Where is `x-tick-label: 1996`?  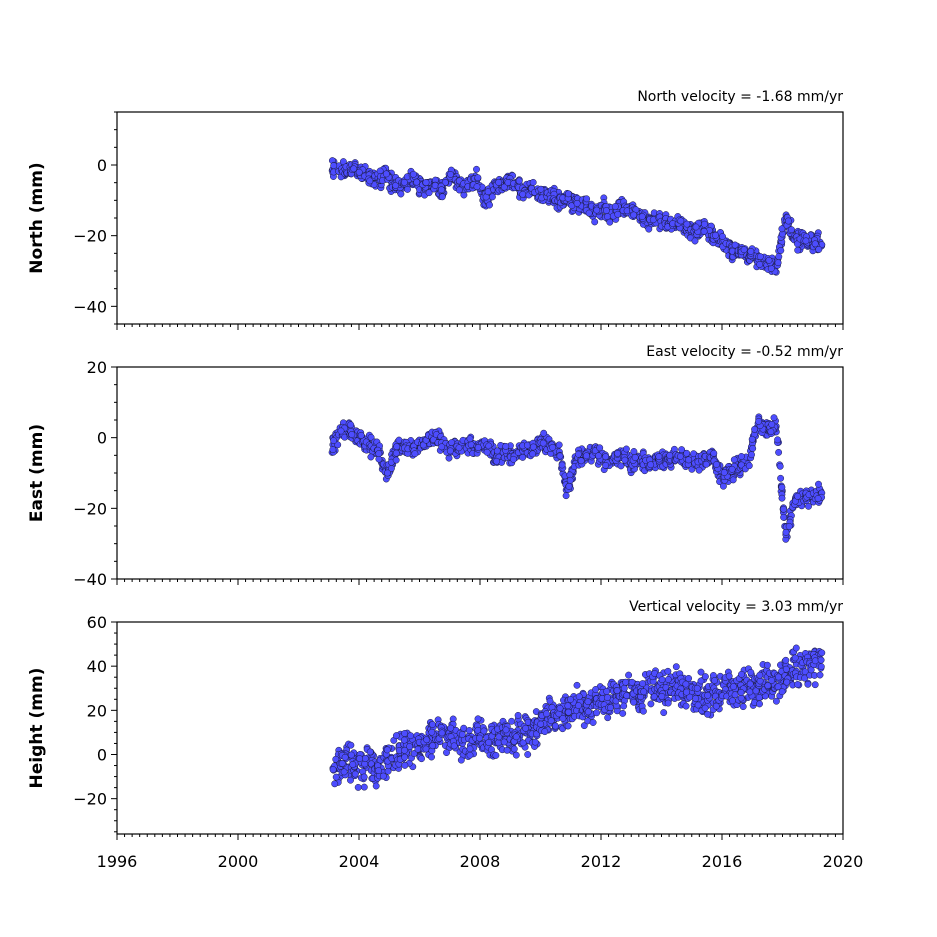
x-tick-label: 1996 is located at coordinates (117, 861).